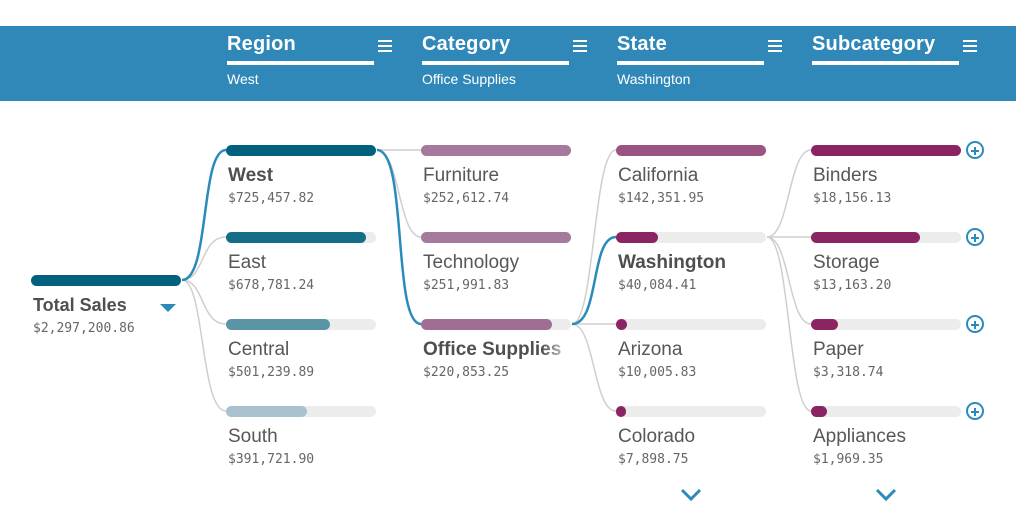 Image resolution: width=1016 pixels, height=532 pixels. What do you see at coordinates (845, 175) in the screenshot?
I see `node-label: Binders` at bounding box center [845, 175].